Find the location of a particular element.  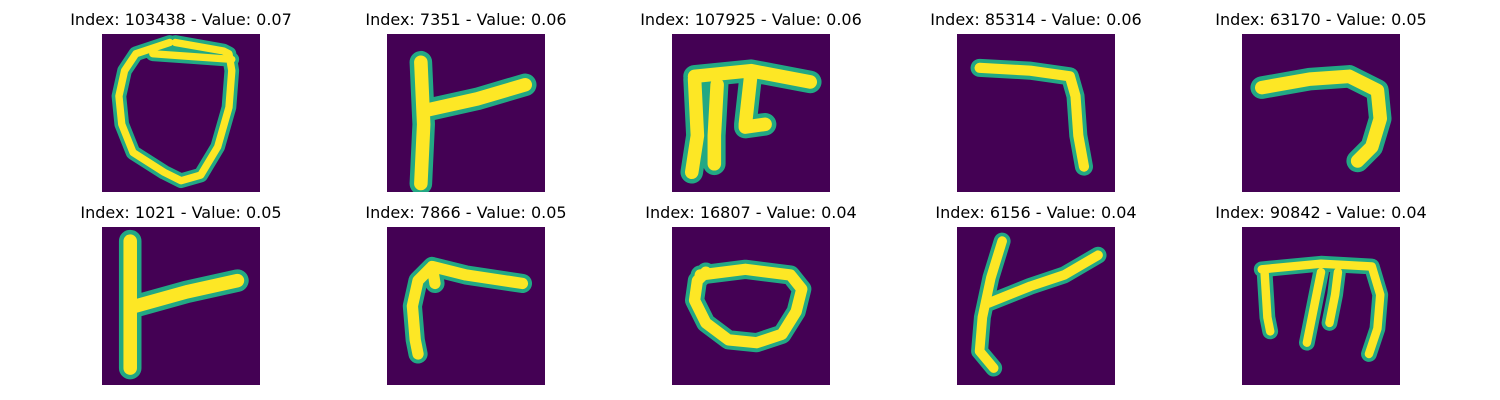

image-panel: Index: 7351 - Value: 0.06 is located at coordinates (466, 100).